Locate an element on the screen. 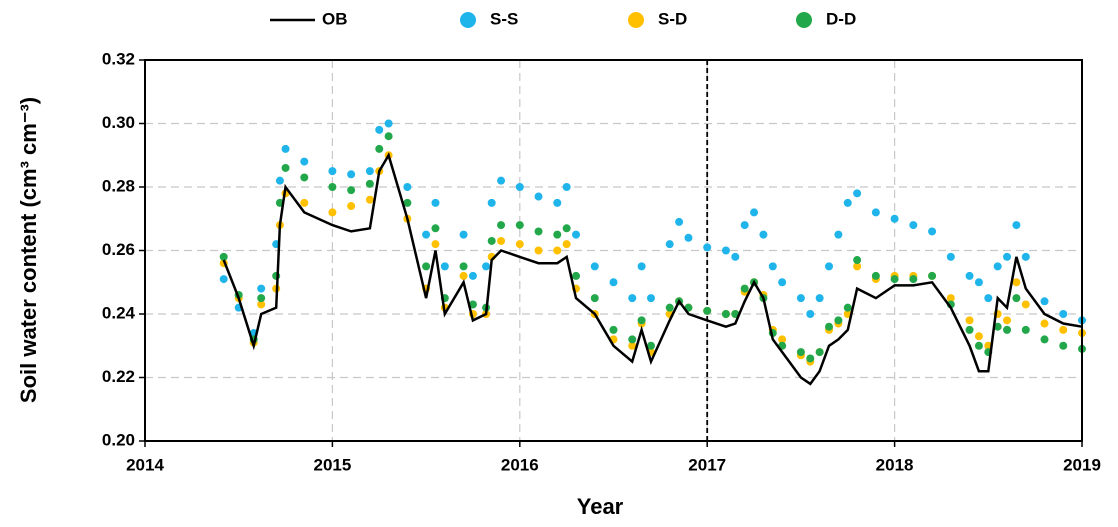  x-tick-label: 2014 is located at coordinates (145, 464).